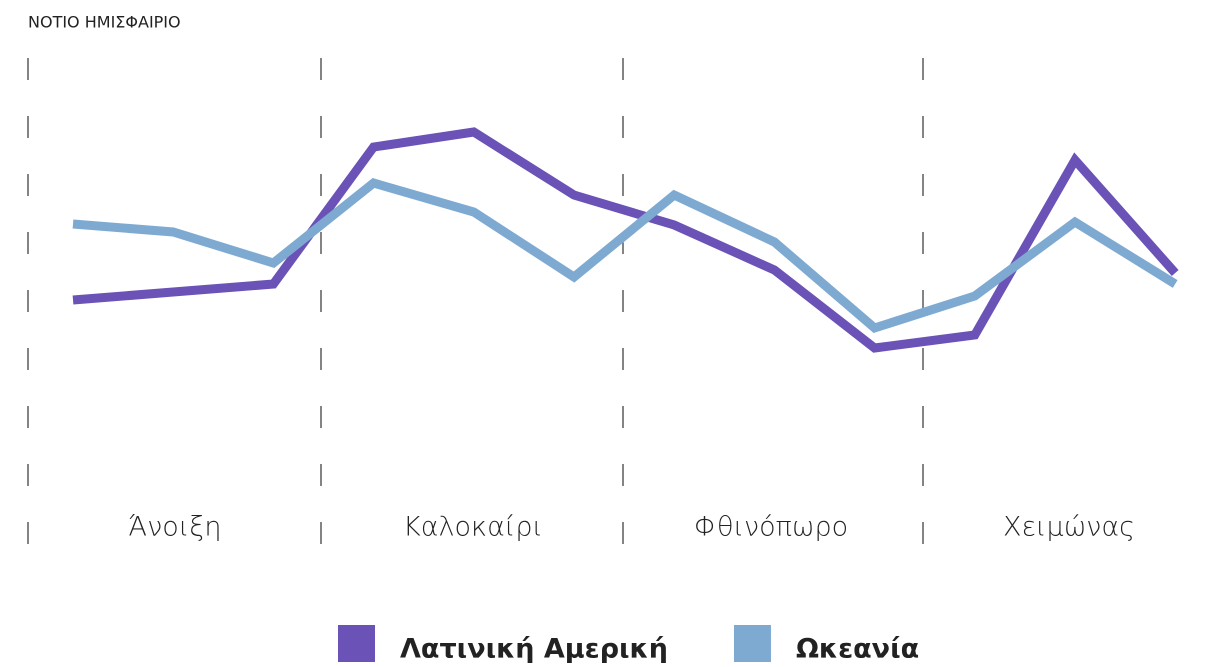 Image resolution: width=1216 pixels, height=667 pixels. I want to click on season-label: Καλοκαίρι, so click(473, 527).